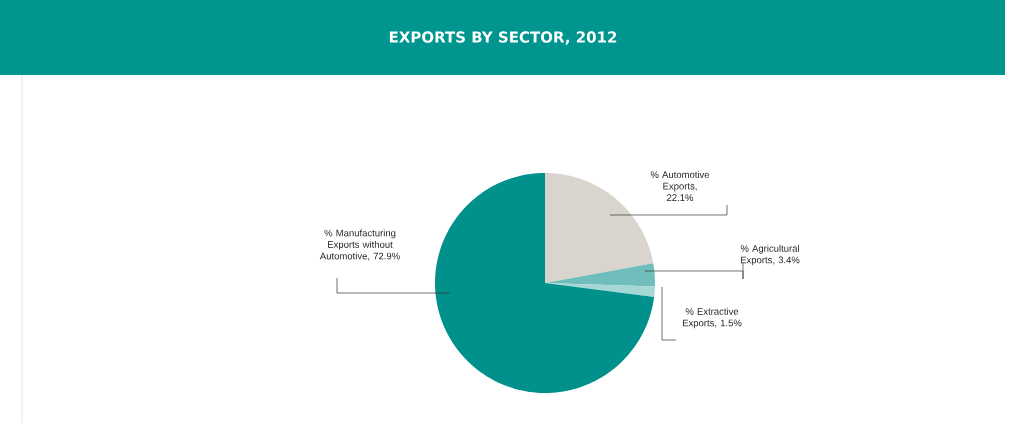  I want to click on chart-title: EXPORTS BY SECTOR, 2012, so click(503, 38).